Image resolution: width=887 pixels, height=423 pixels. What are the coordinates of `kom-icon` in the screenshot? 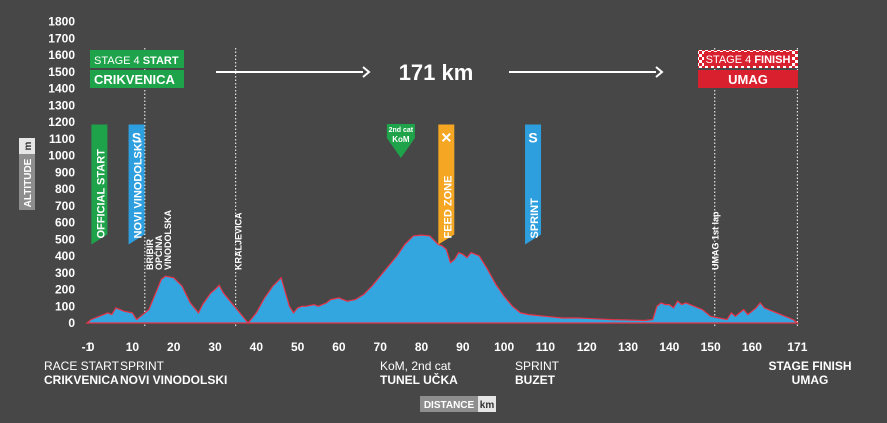 It's located at (400, 141).